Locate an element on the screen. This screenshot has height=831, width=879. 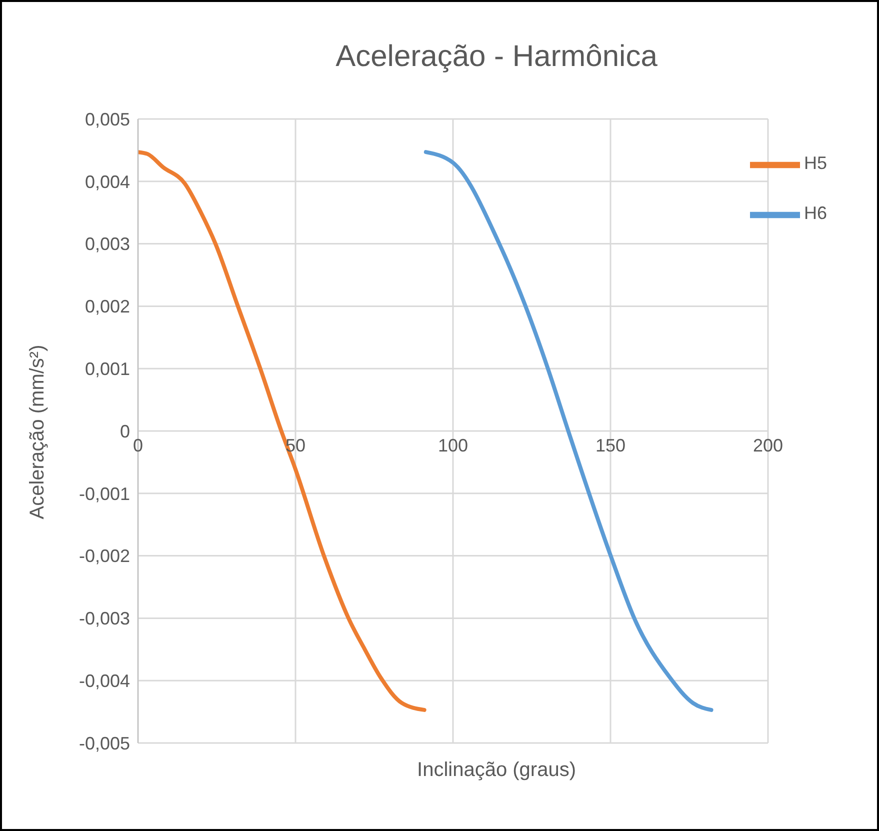
y-tick-label: -0,004 is located at coordinates (104, 680).